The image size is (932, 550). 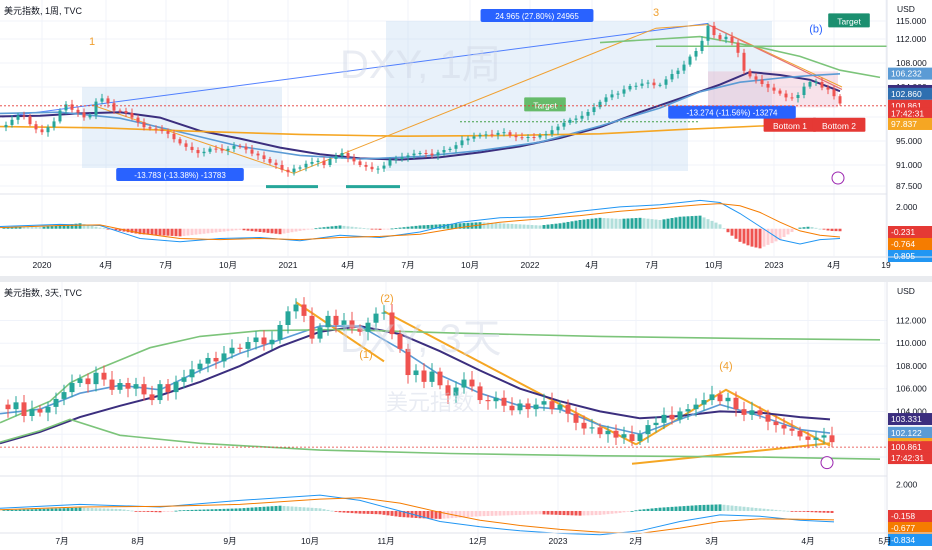 I want to click on measure-label: -13.783 (-13.38%) -13783, so click(x=180, y=175).